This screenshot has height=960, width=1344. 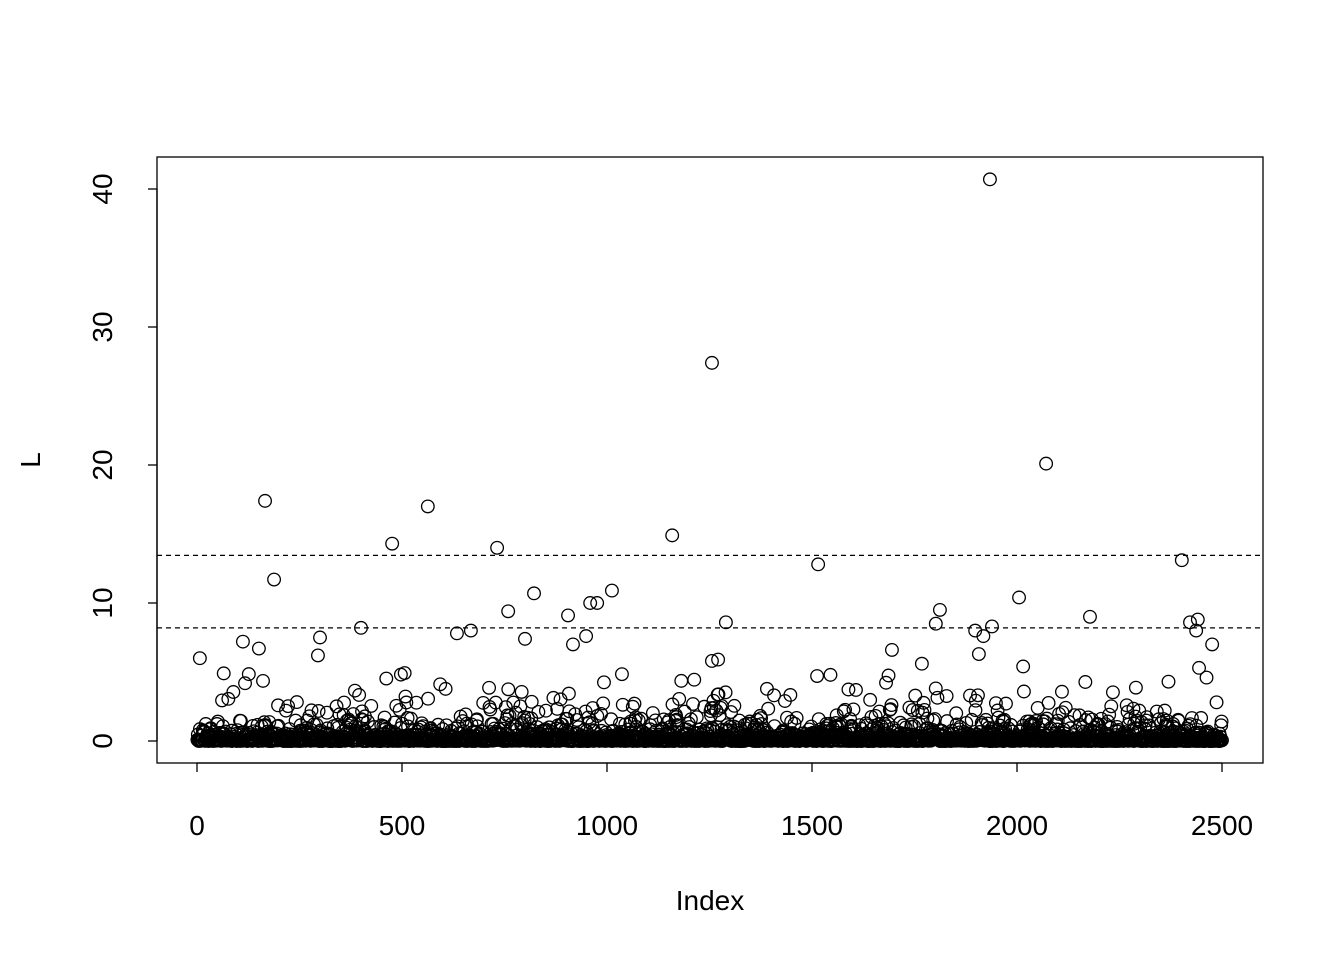 I want to click on x-tick-label: 2500, so click(x=1222, y=825).